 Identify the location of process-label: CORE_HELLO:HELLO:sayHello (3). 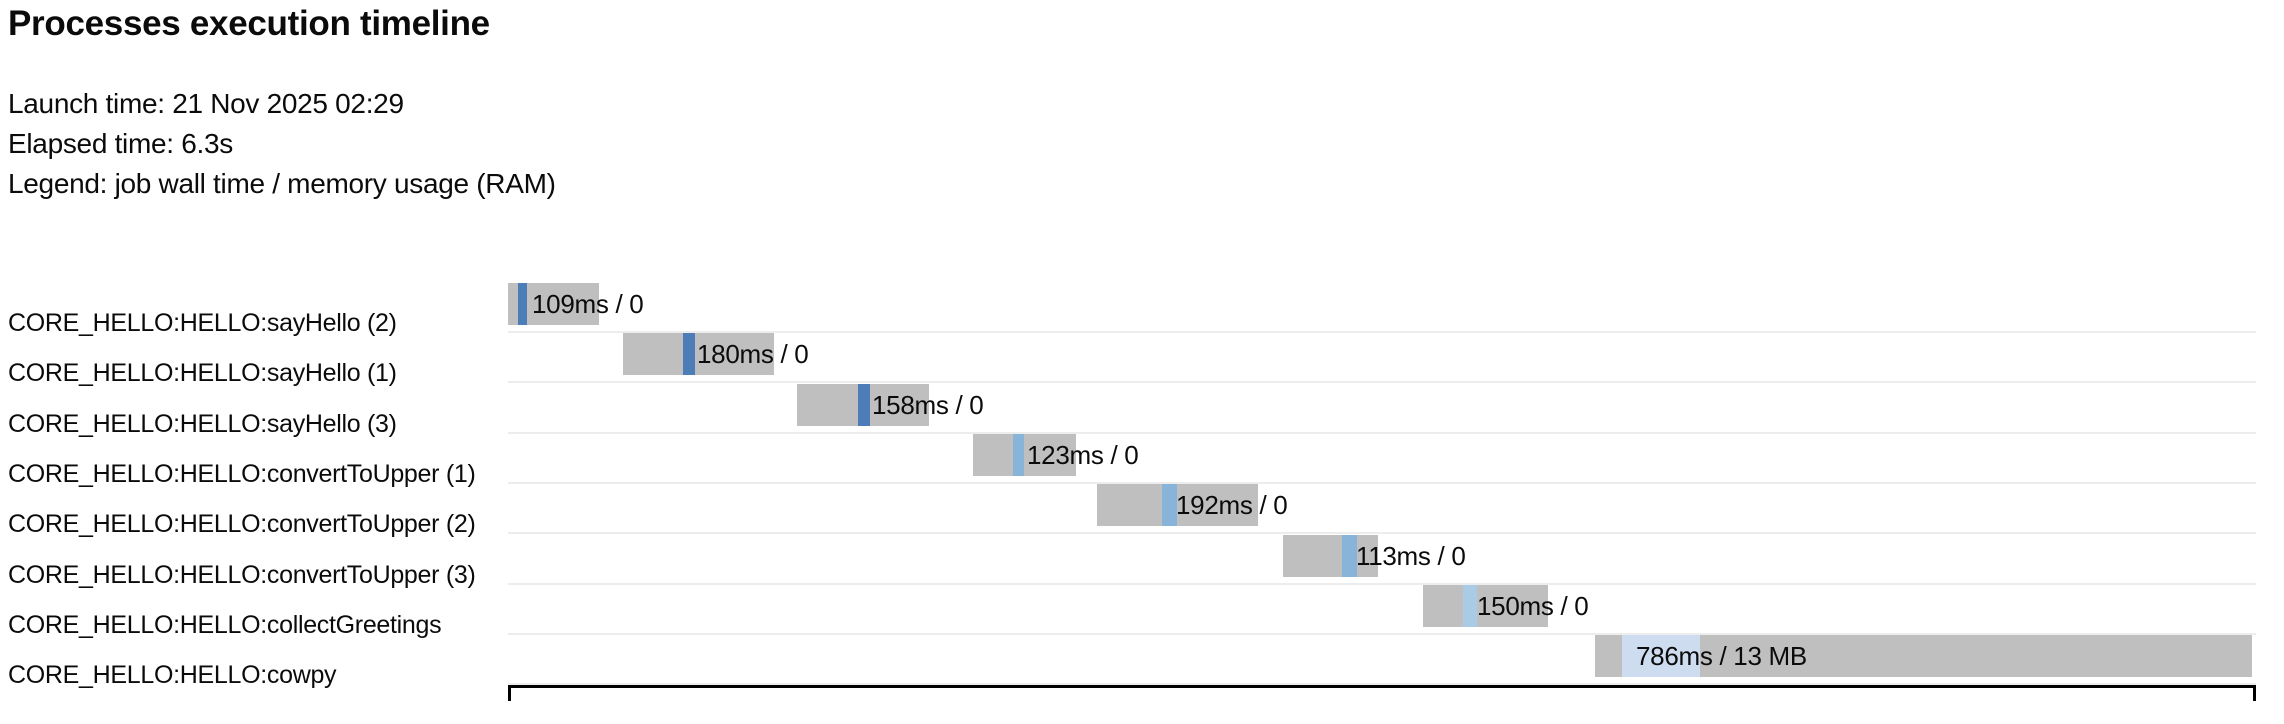
(202, 424).